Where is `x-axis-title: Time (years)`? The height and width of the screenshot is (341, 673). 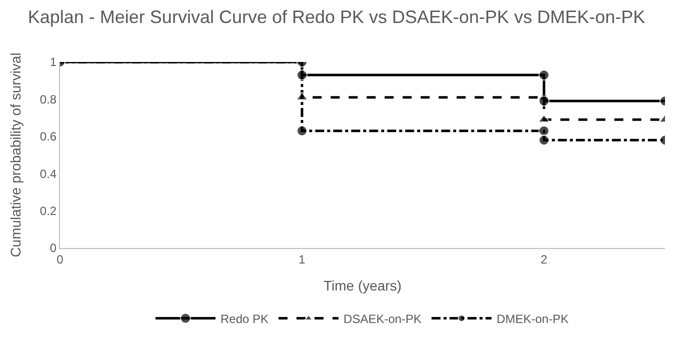 x-axis-title: Time (years) is located at coordinates (362, 286).